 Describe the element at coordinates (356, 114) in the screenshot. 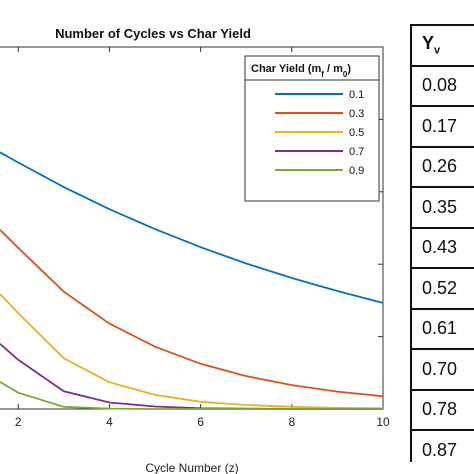

I see `legend-label-0-3: 0.3` at that location.